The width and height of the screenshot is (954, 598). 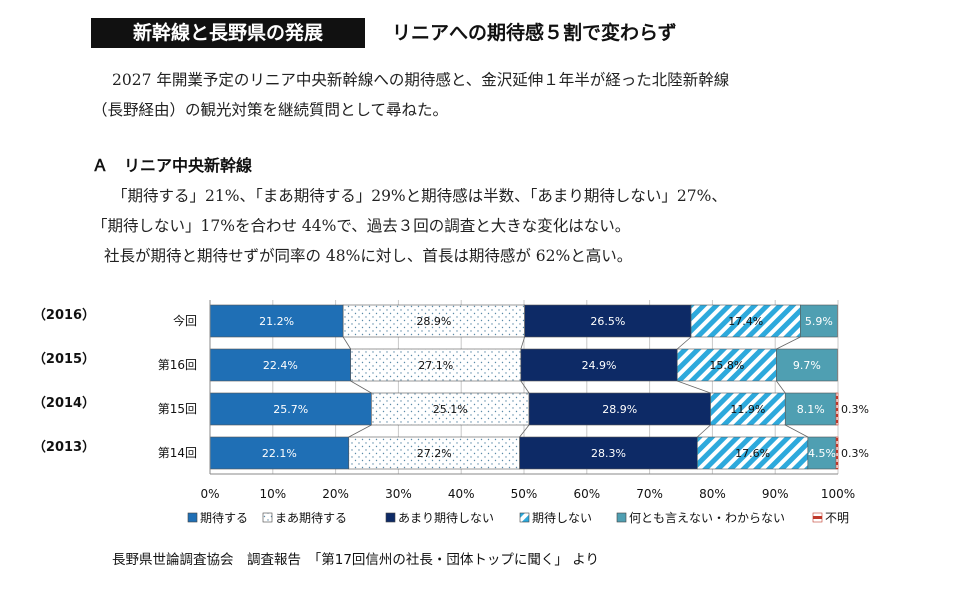 I want to click on category-label: 第15回, so click(x=177, y=409).